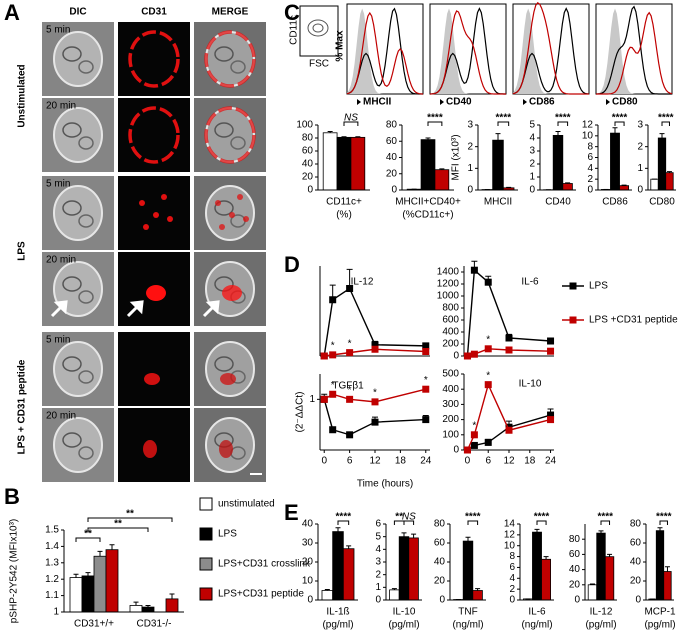  Describe the element at coordinates (530, 282) in the screenshot. I see `chart-title: IL-6` at that location.